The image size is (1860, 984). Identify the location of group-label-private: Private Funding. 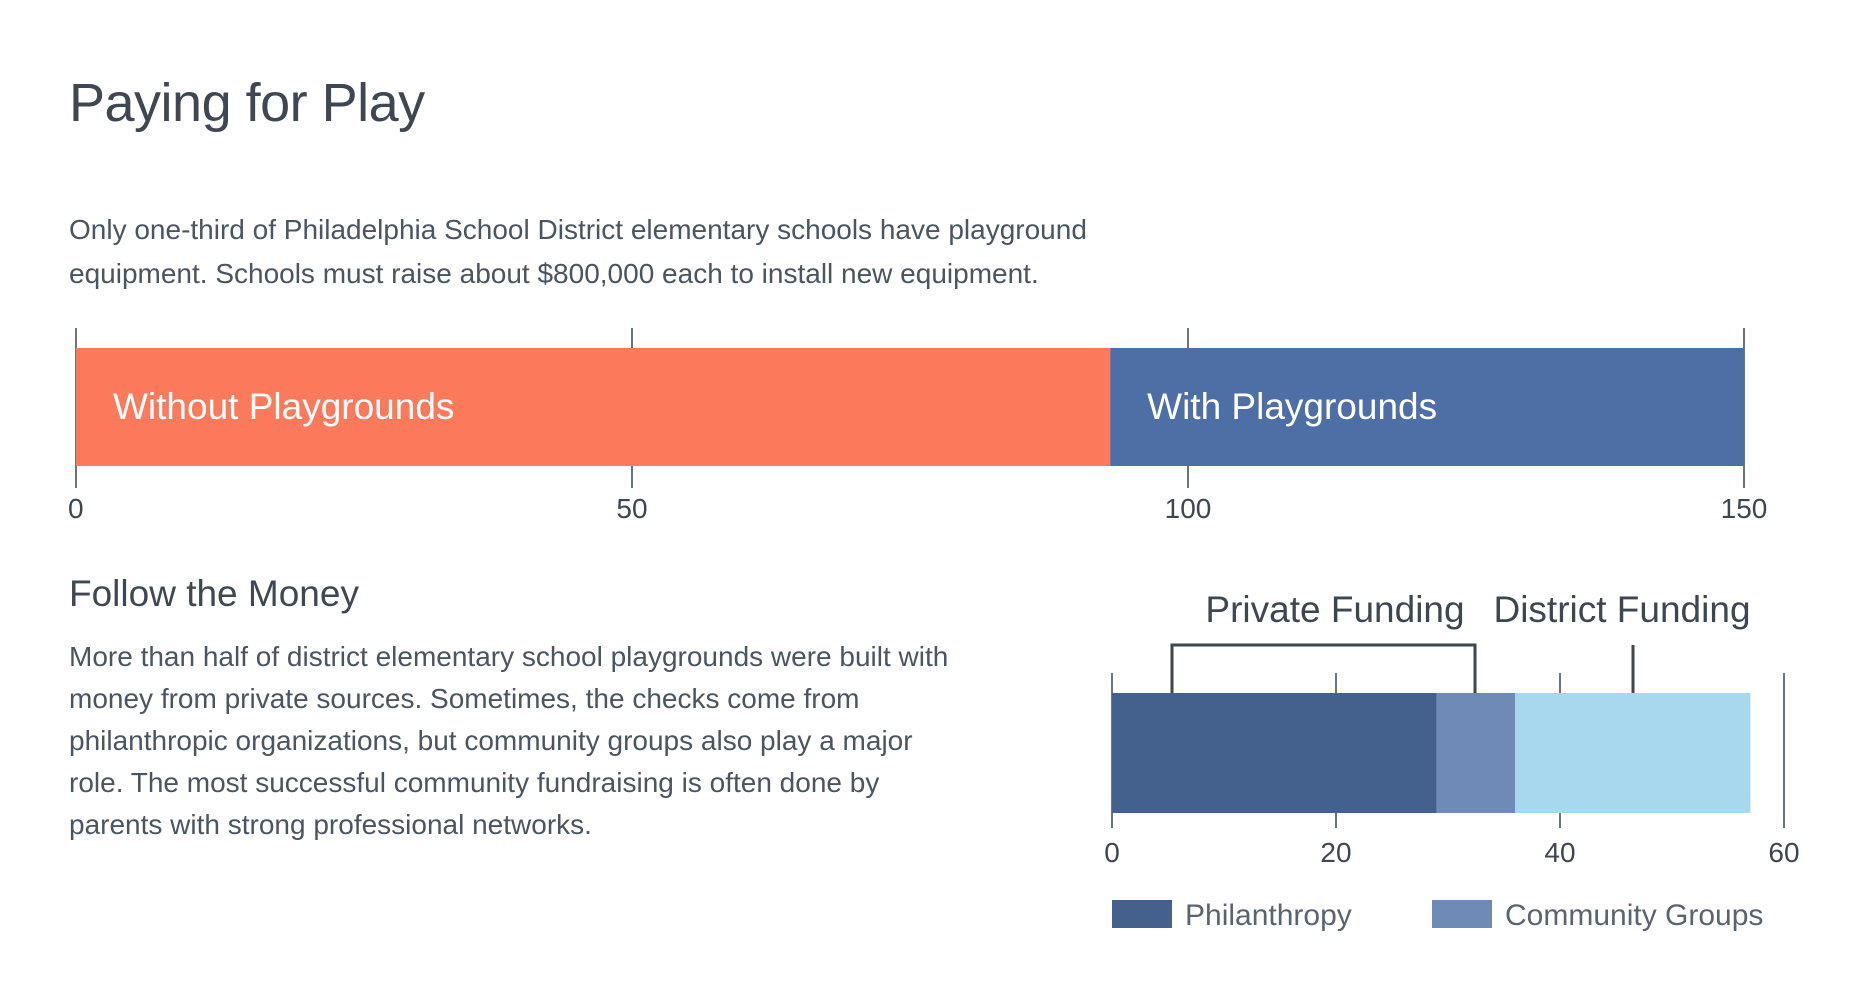
(1334, 609).